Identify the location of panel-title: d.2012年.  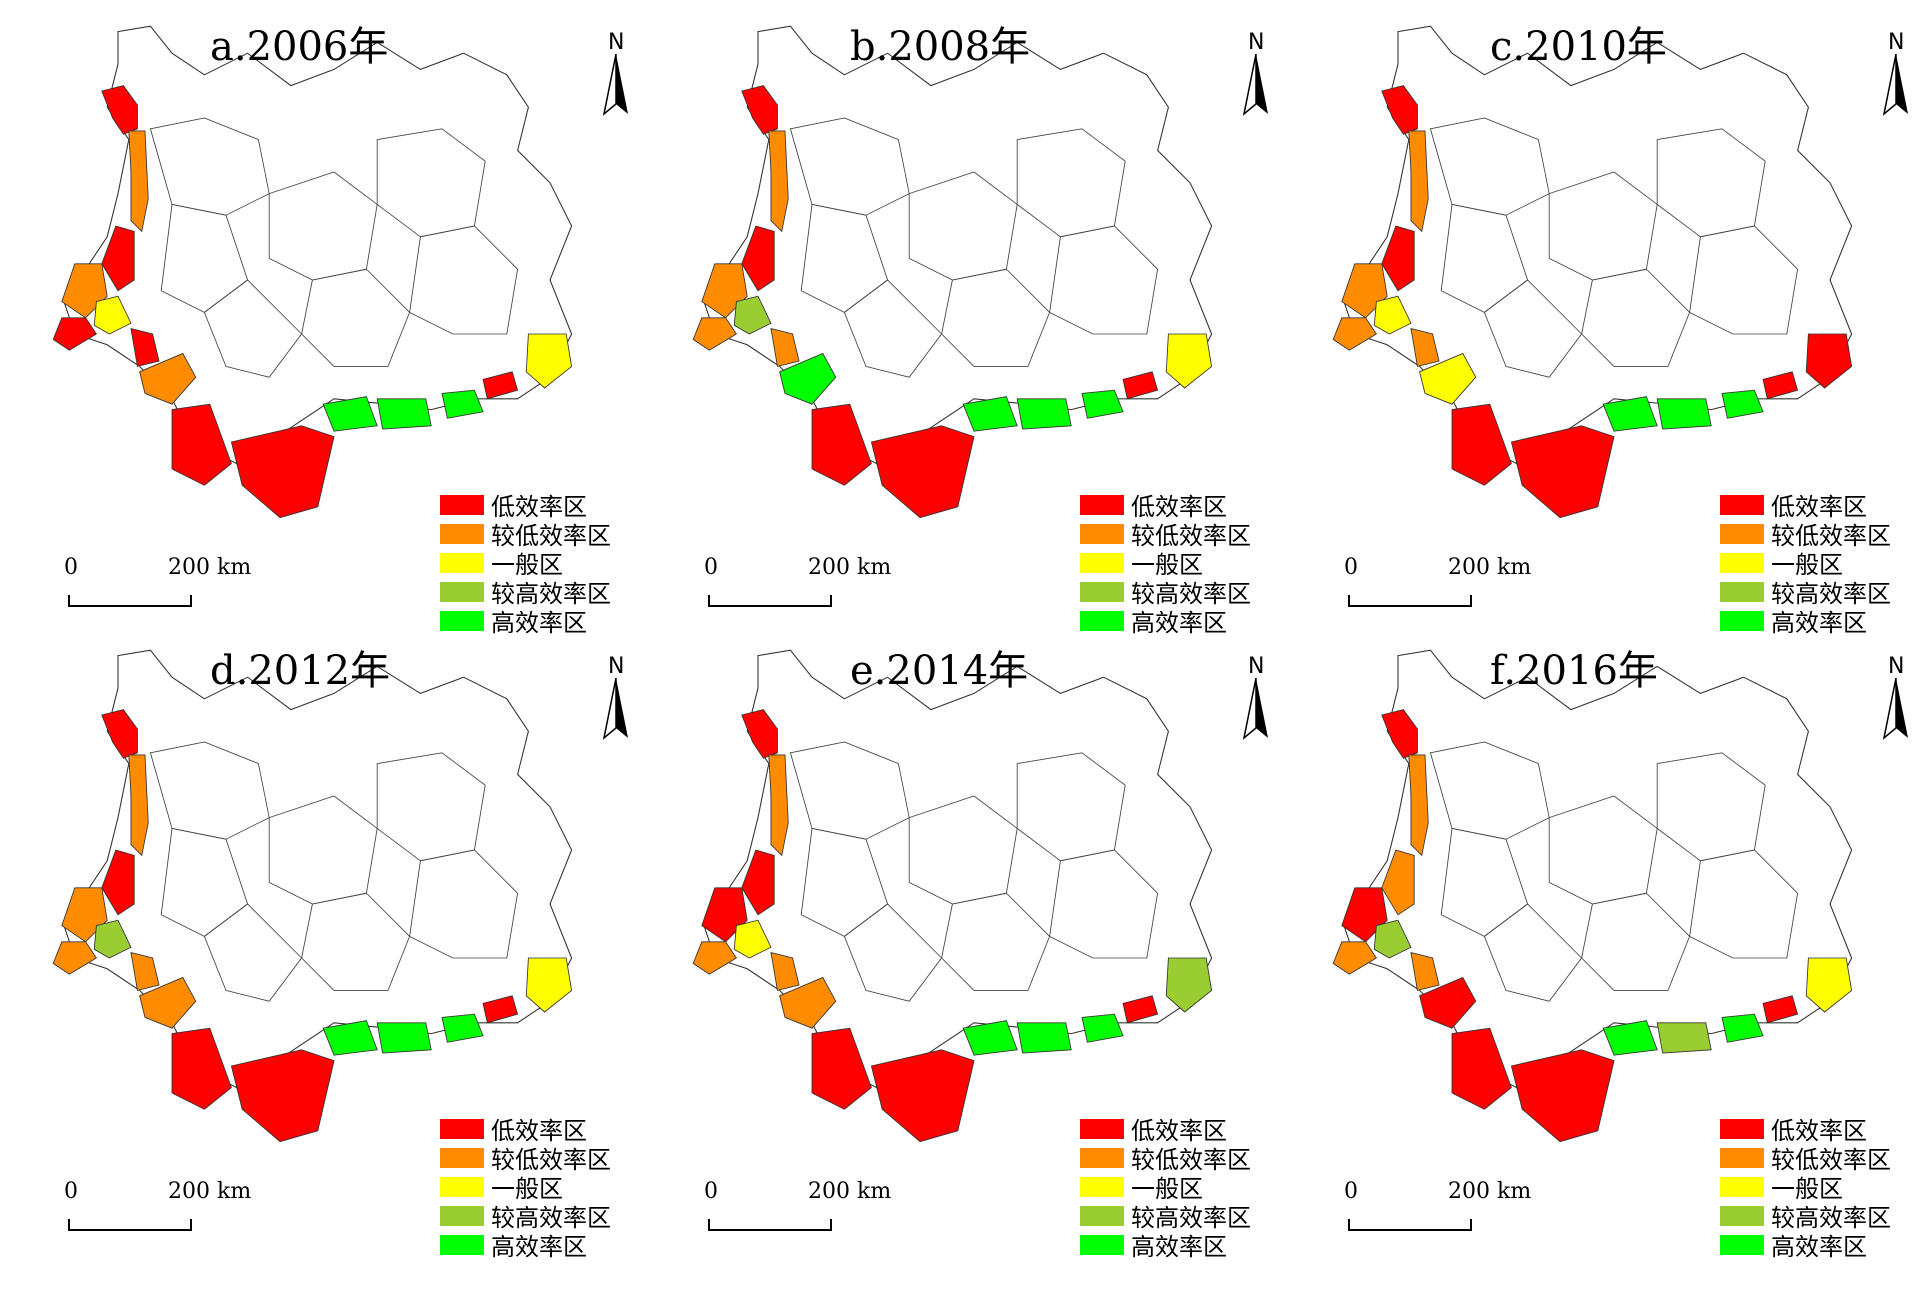
(300, 671).